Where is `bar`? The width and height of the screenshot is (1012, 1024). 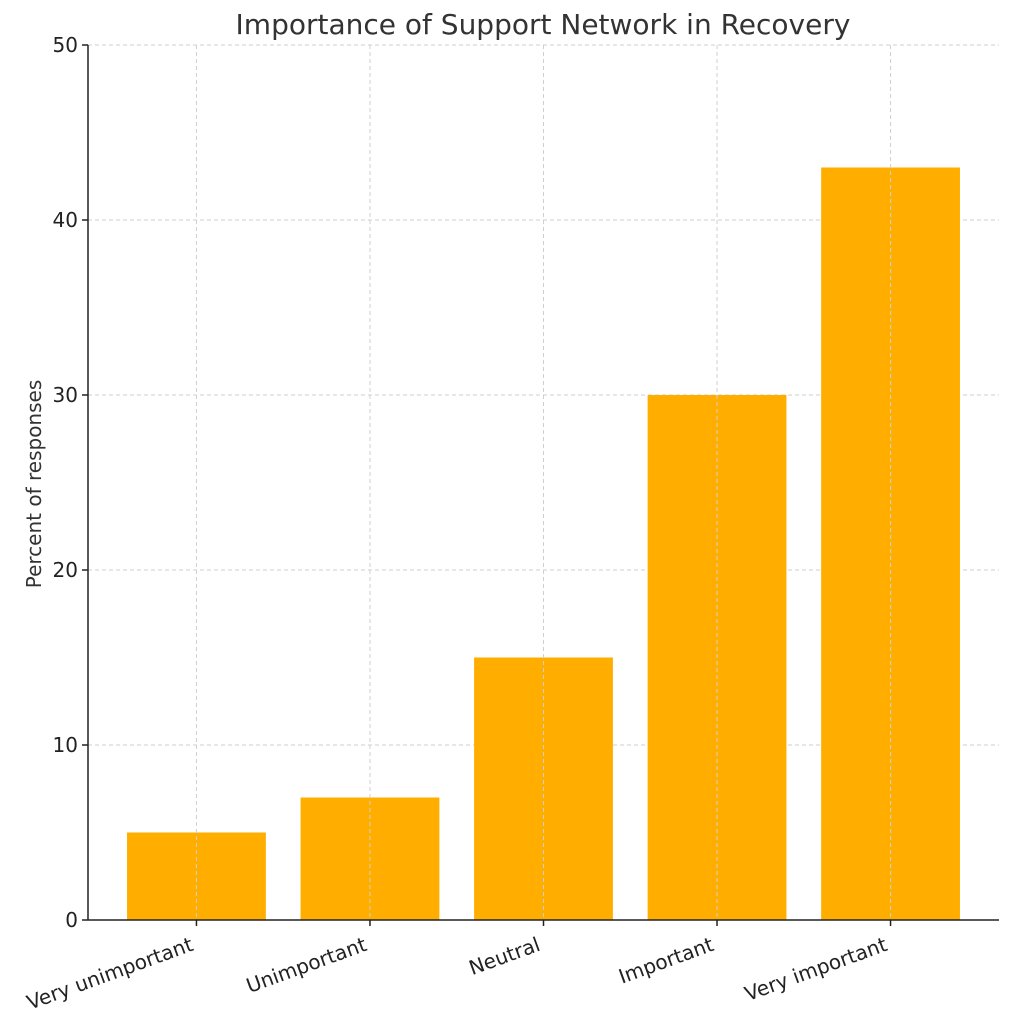 bar is located at coordinates (196, 876).